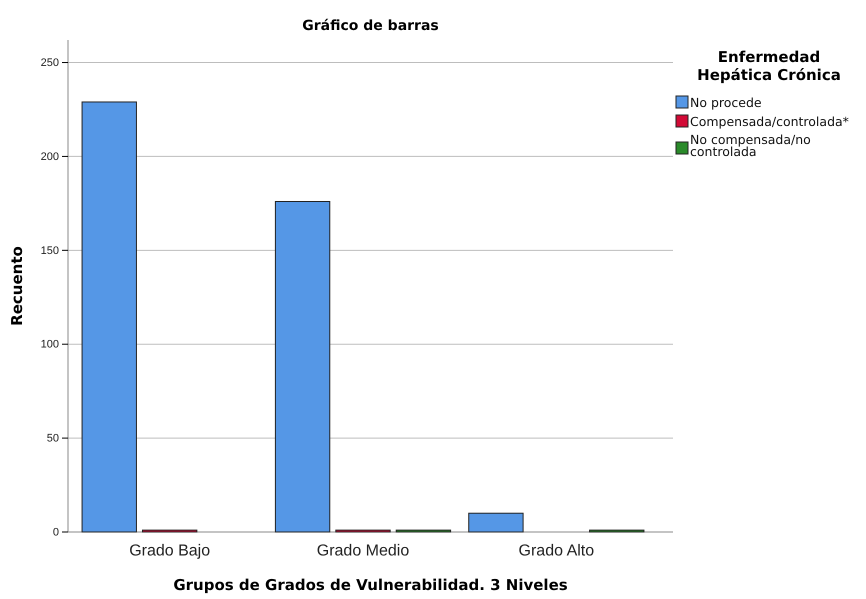 The image size is (866, 599). I want to click on x-tick-label: Grado Alto, so click(556, 551).